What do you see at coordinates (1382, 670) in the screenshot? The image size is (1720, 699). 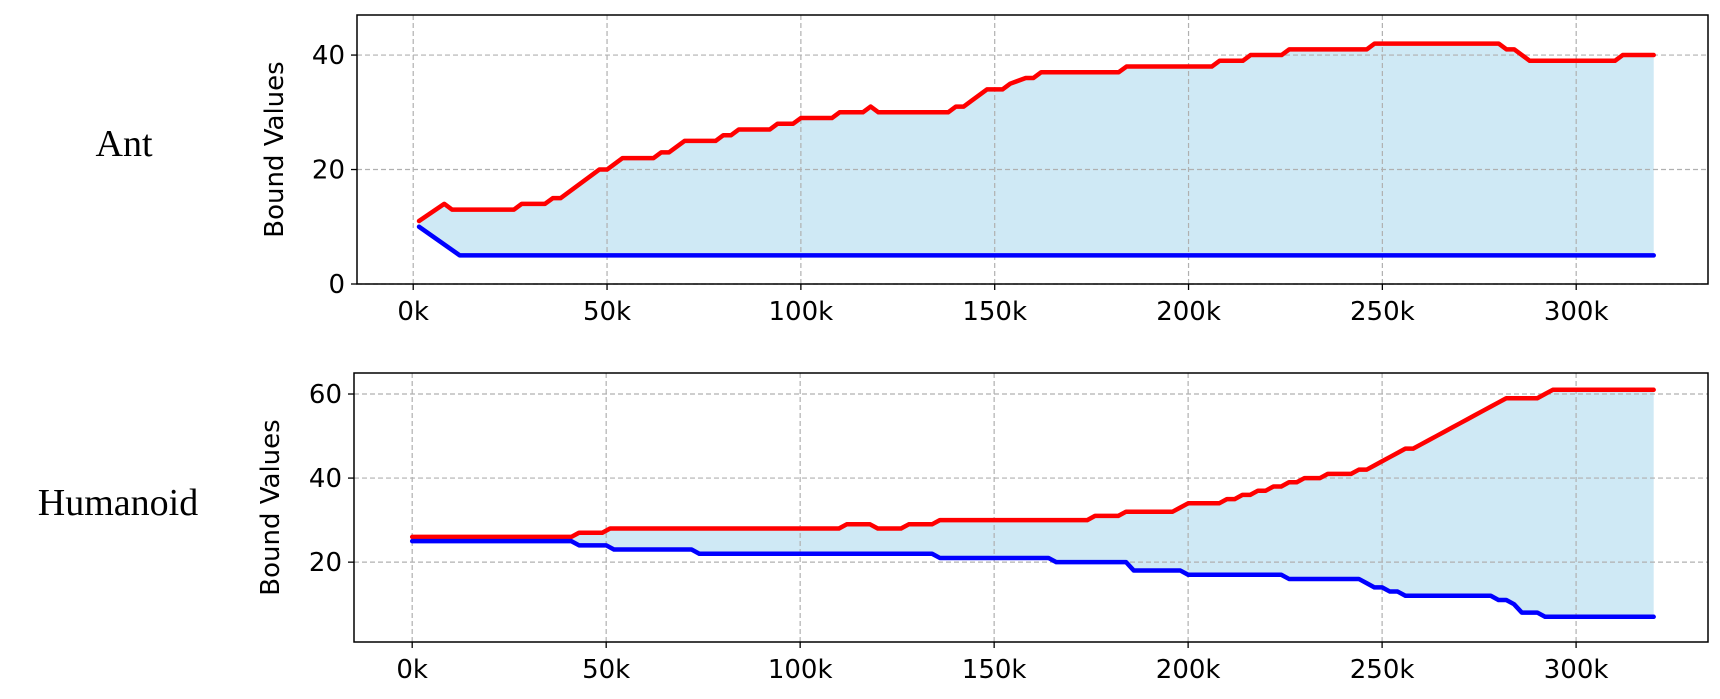 I see `humanoid-x-tick-label: 250k` at bounding box center [1382, 670].